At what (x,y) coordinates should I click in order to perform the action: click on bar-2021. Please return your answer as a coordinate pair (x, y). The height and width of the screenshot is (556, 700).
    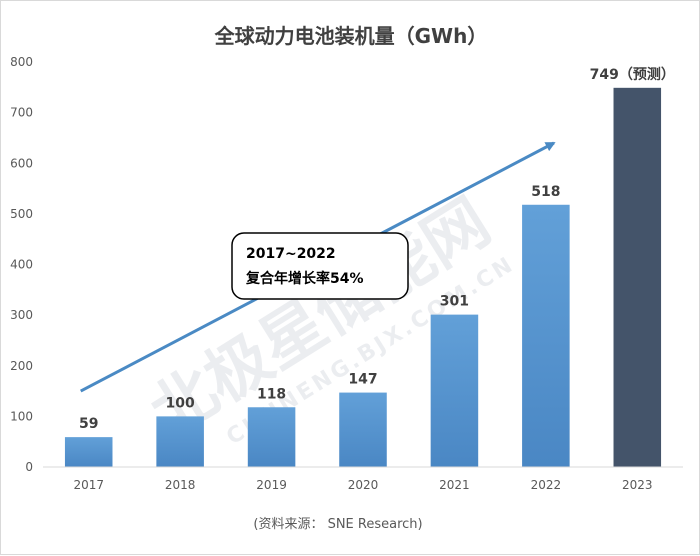
    Looking at the image, I should click on (454, 390).